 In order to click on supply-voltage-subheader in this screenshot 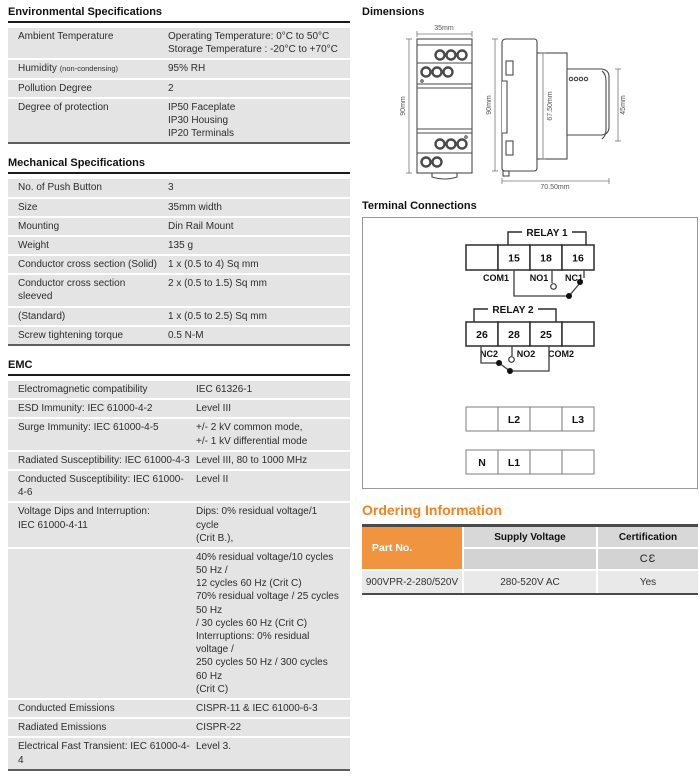, I will do `click(530, 559)`.